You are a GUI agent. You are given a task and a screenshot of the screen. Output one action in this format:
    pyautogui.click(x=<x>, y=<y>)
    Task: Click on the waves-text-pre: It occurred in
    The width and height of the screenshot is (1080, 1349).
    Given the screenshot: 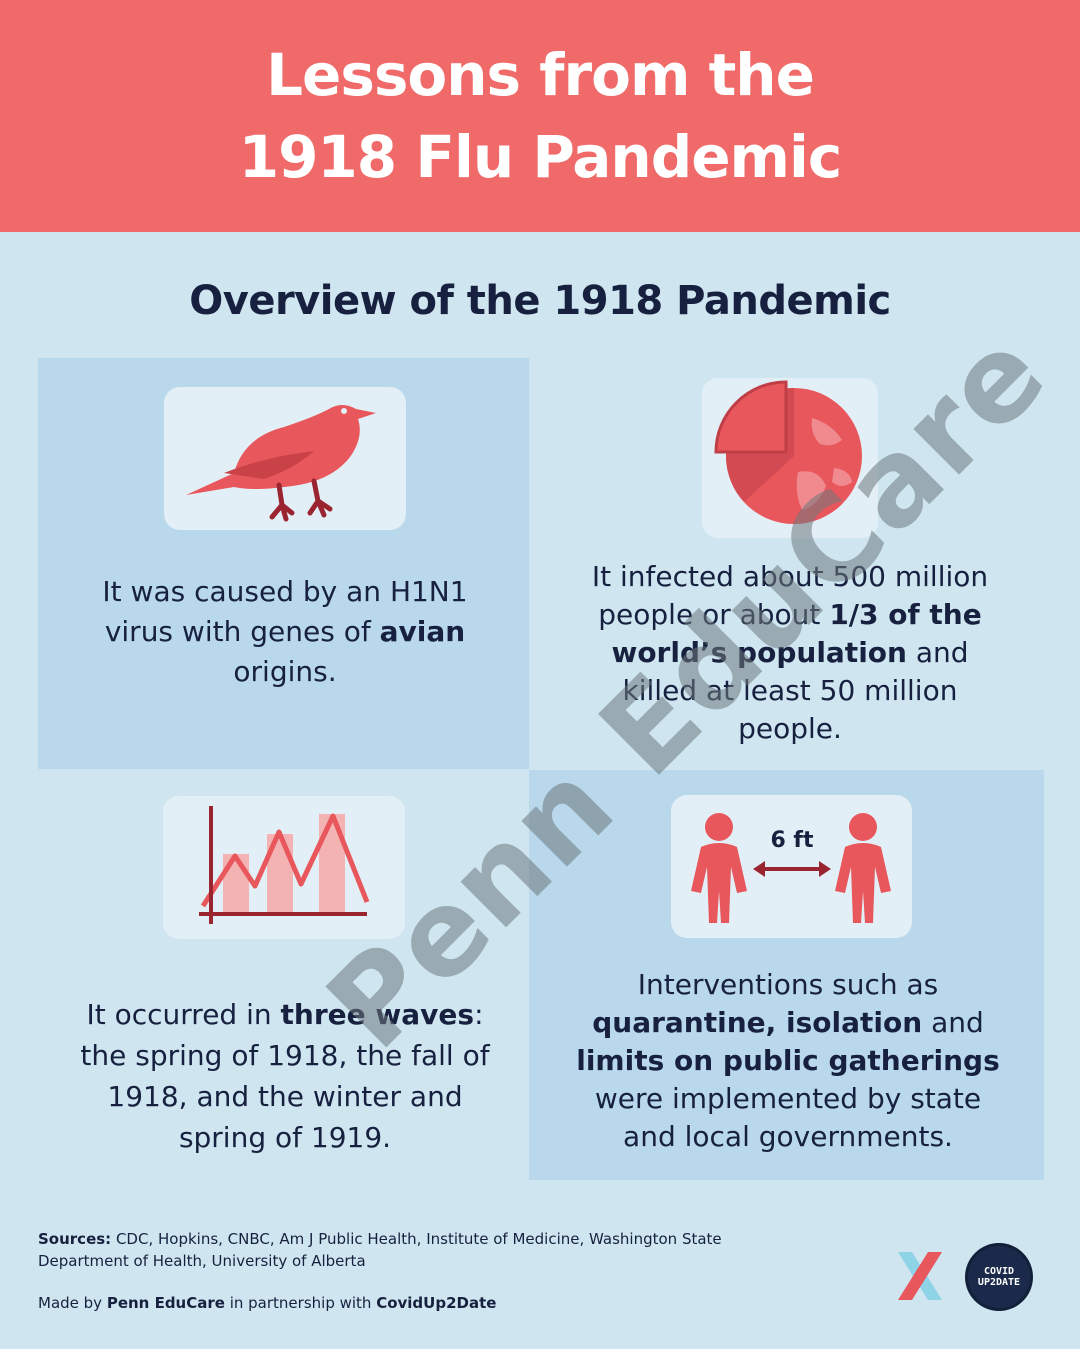 What is the action you would take?
    pyautogui.click(x=183, y=1014)
    